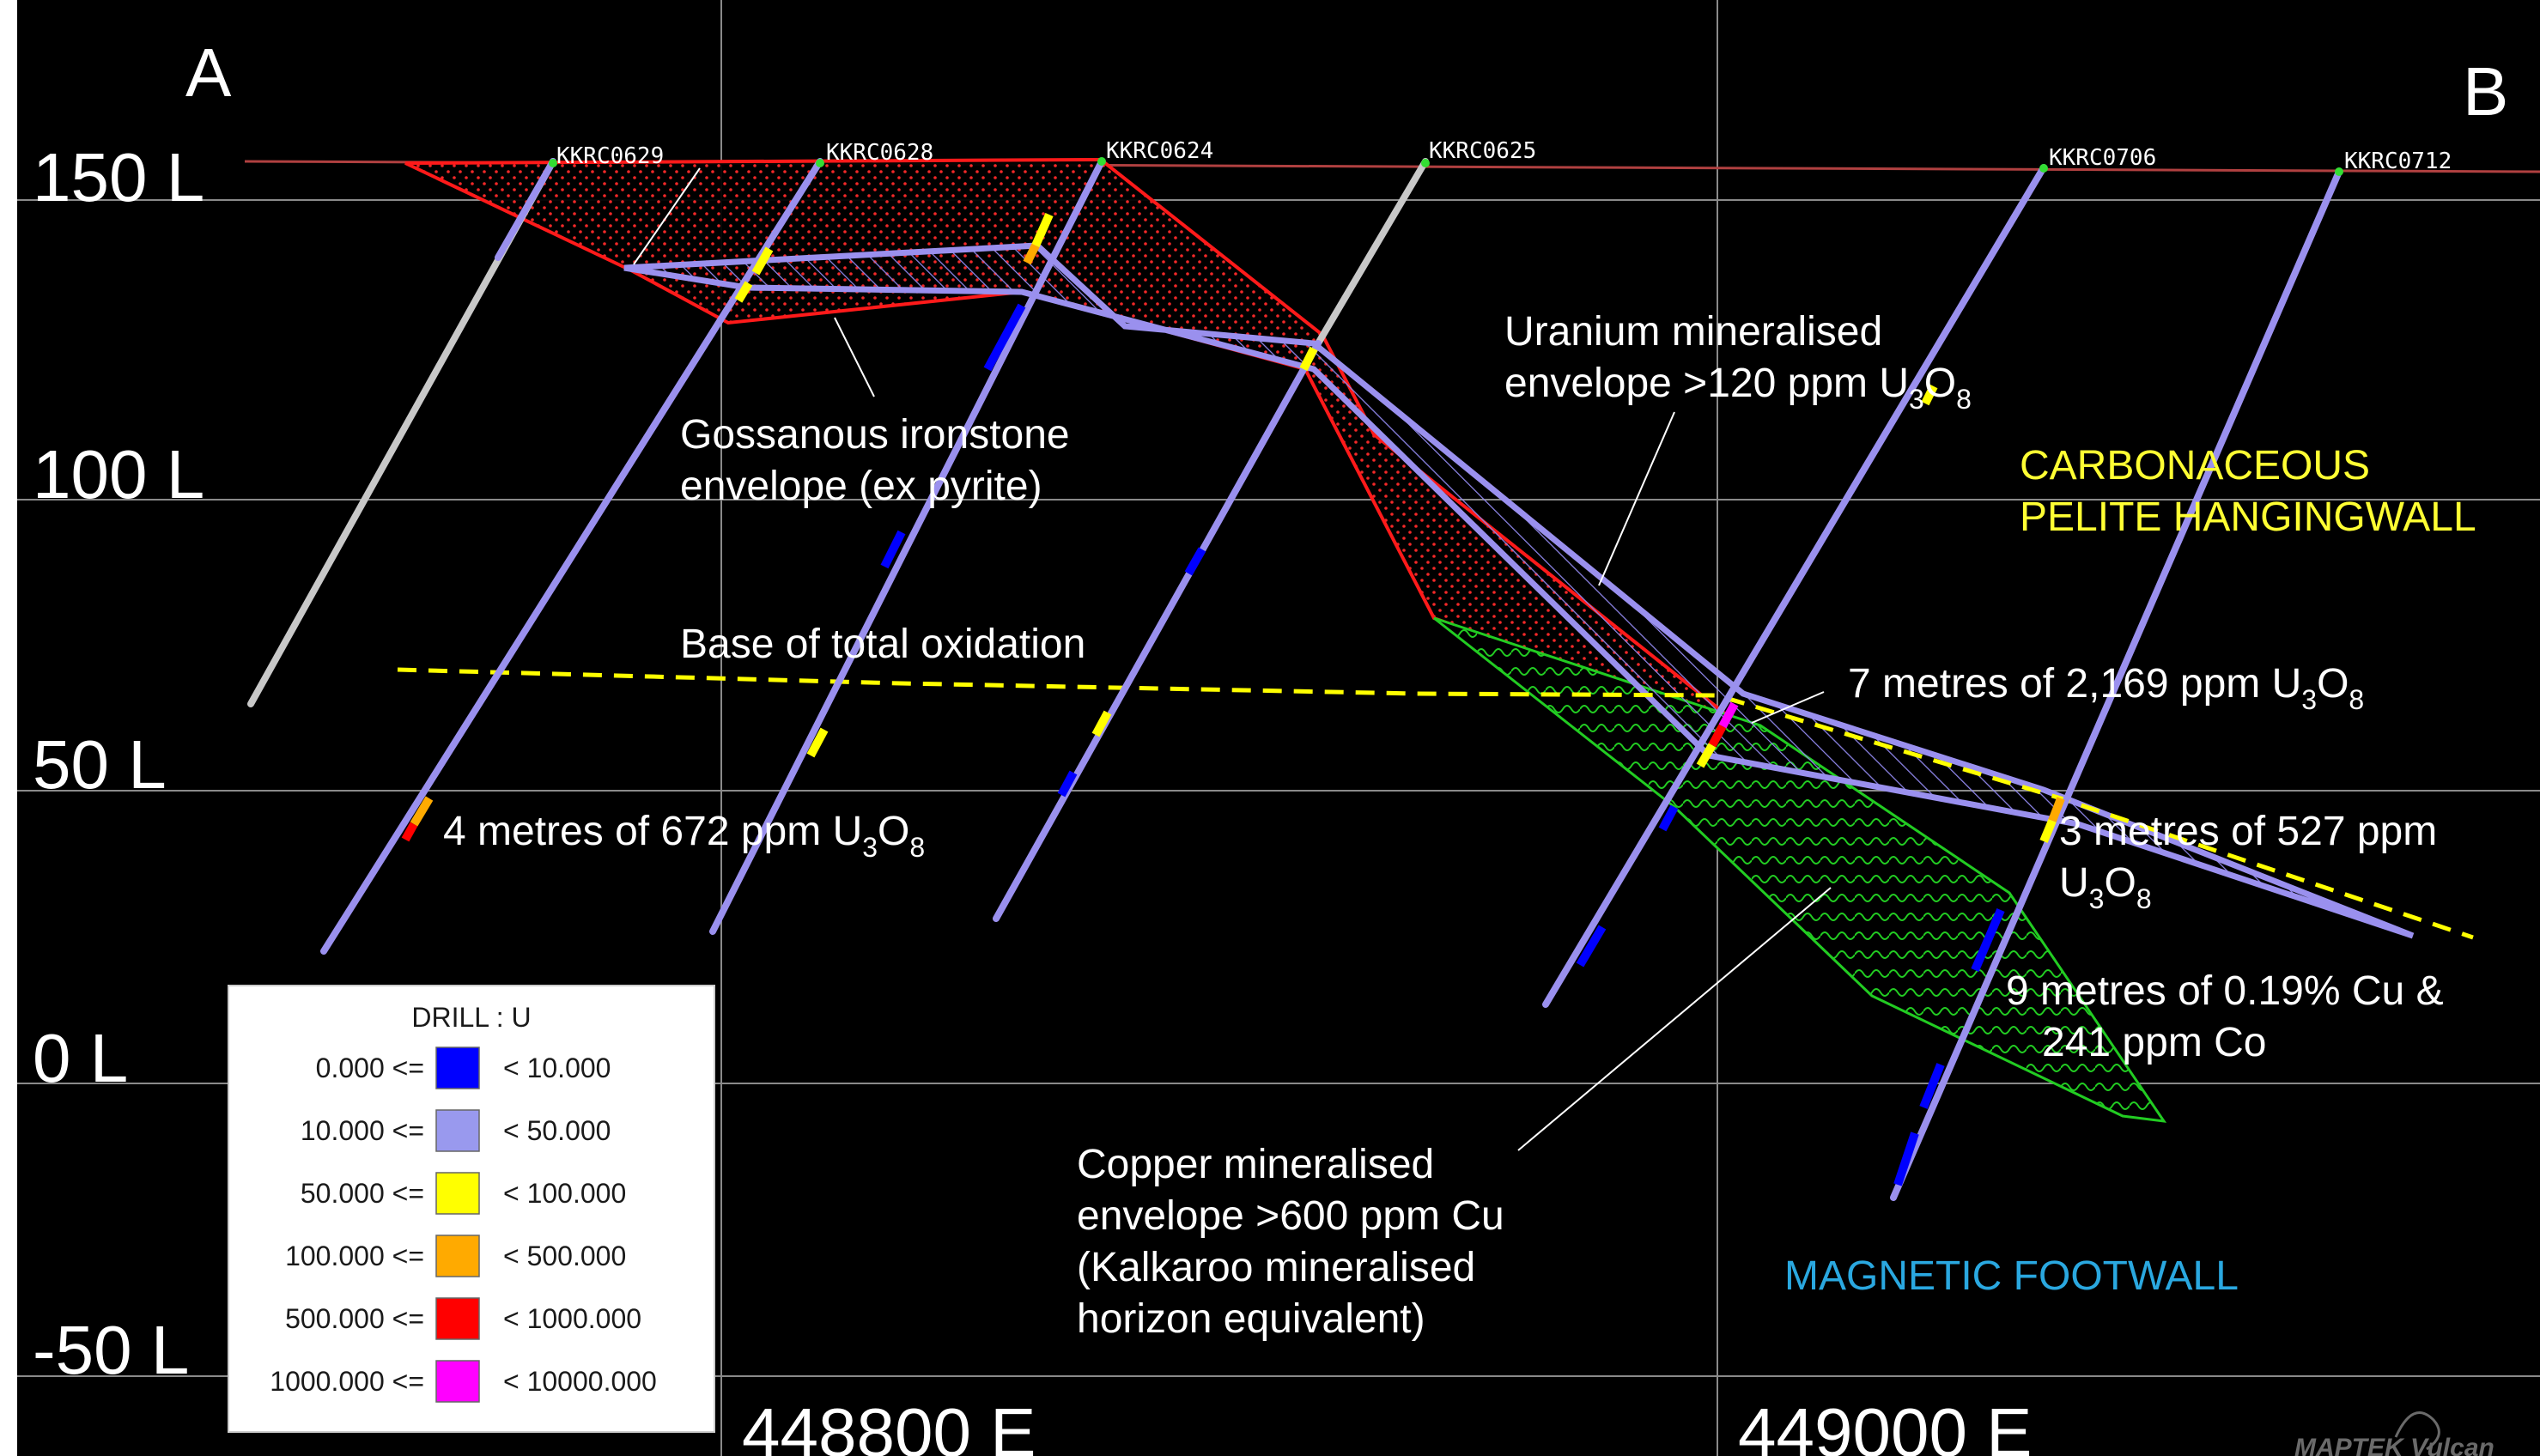 The width and height of the screenshot is (2540, 1456). I want to click on legend-upper-bound: < 50.000, so click(557, 1131).